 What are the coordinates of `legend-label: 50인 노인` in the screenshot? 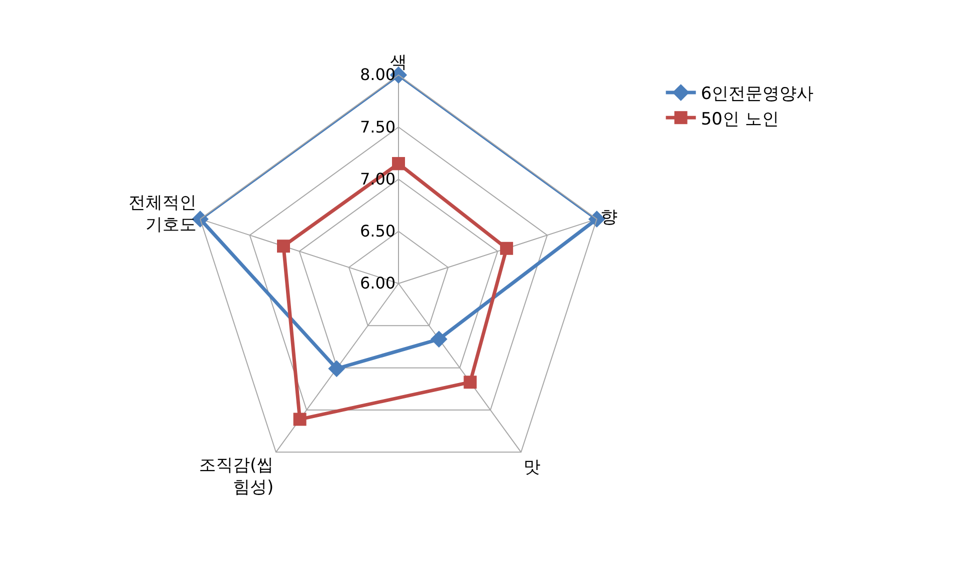 It's located at (739, 119).